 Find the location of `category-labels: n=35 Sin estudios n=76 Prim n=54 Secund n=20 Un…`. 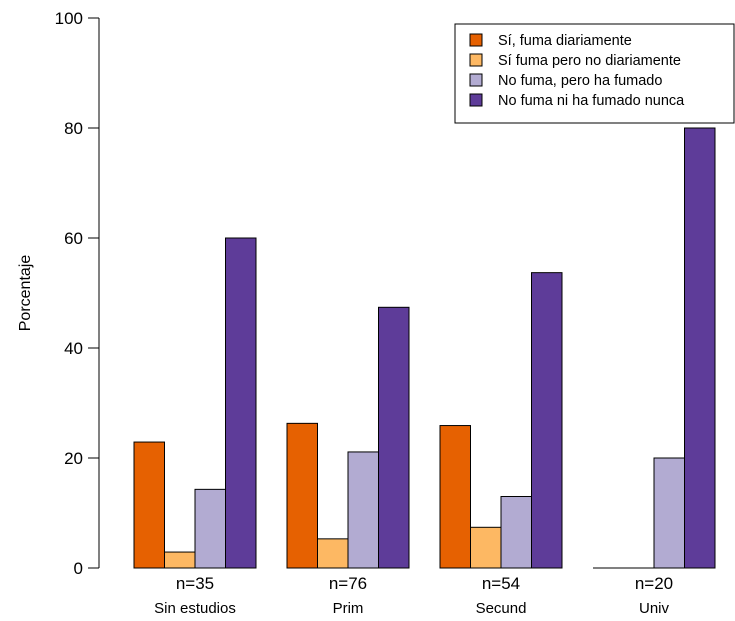

category-labels: n=35 Sin estudios n=76 Prim n=54 Secund n=20 Un… is located at coordinates (413, 595).